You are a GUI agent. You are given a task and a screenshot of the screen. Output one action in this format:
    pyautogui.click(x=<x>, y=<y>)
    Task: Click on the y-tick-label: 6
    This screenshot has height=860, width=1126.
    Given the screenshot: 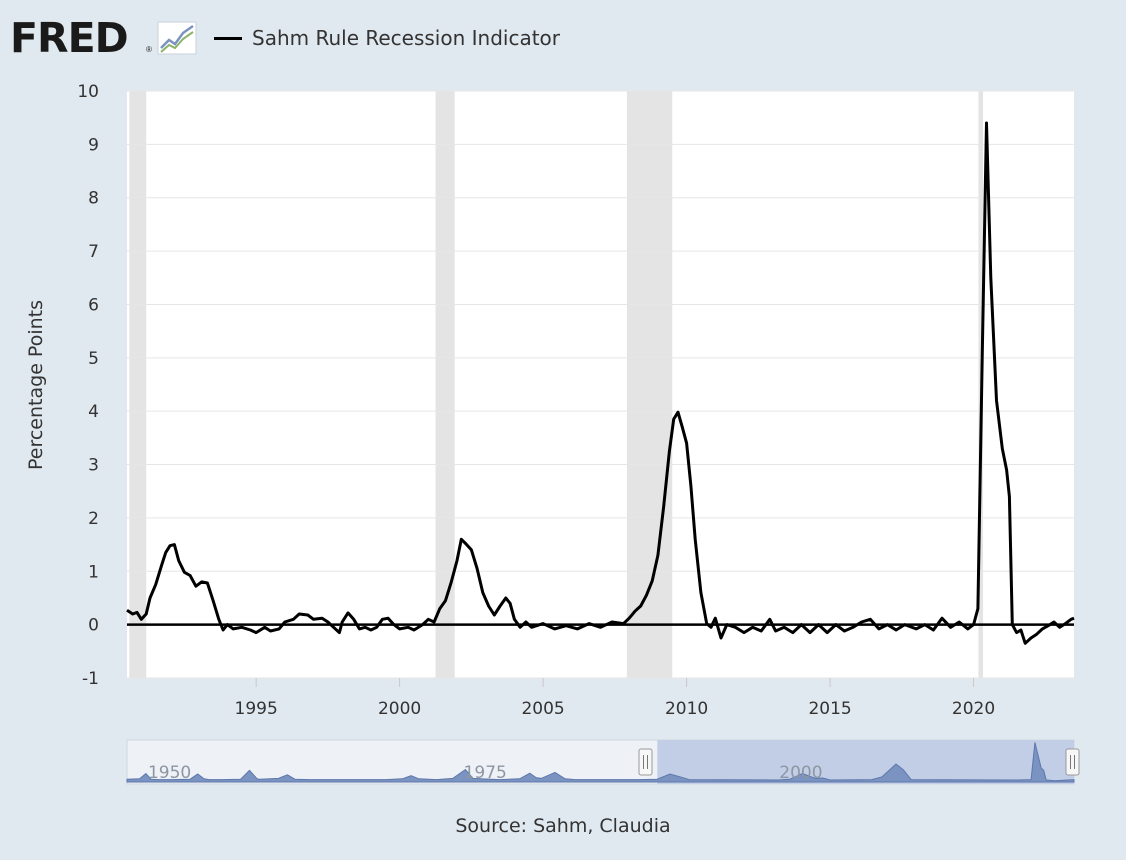 What is the action you would take?
    pyautogui.click(x=93, y=305)
    